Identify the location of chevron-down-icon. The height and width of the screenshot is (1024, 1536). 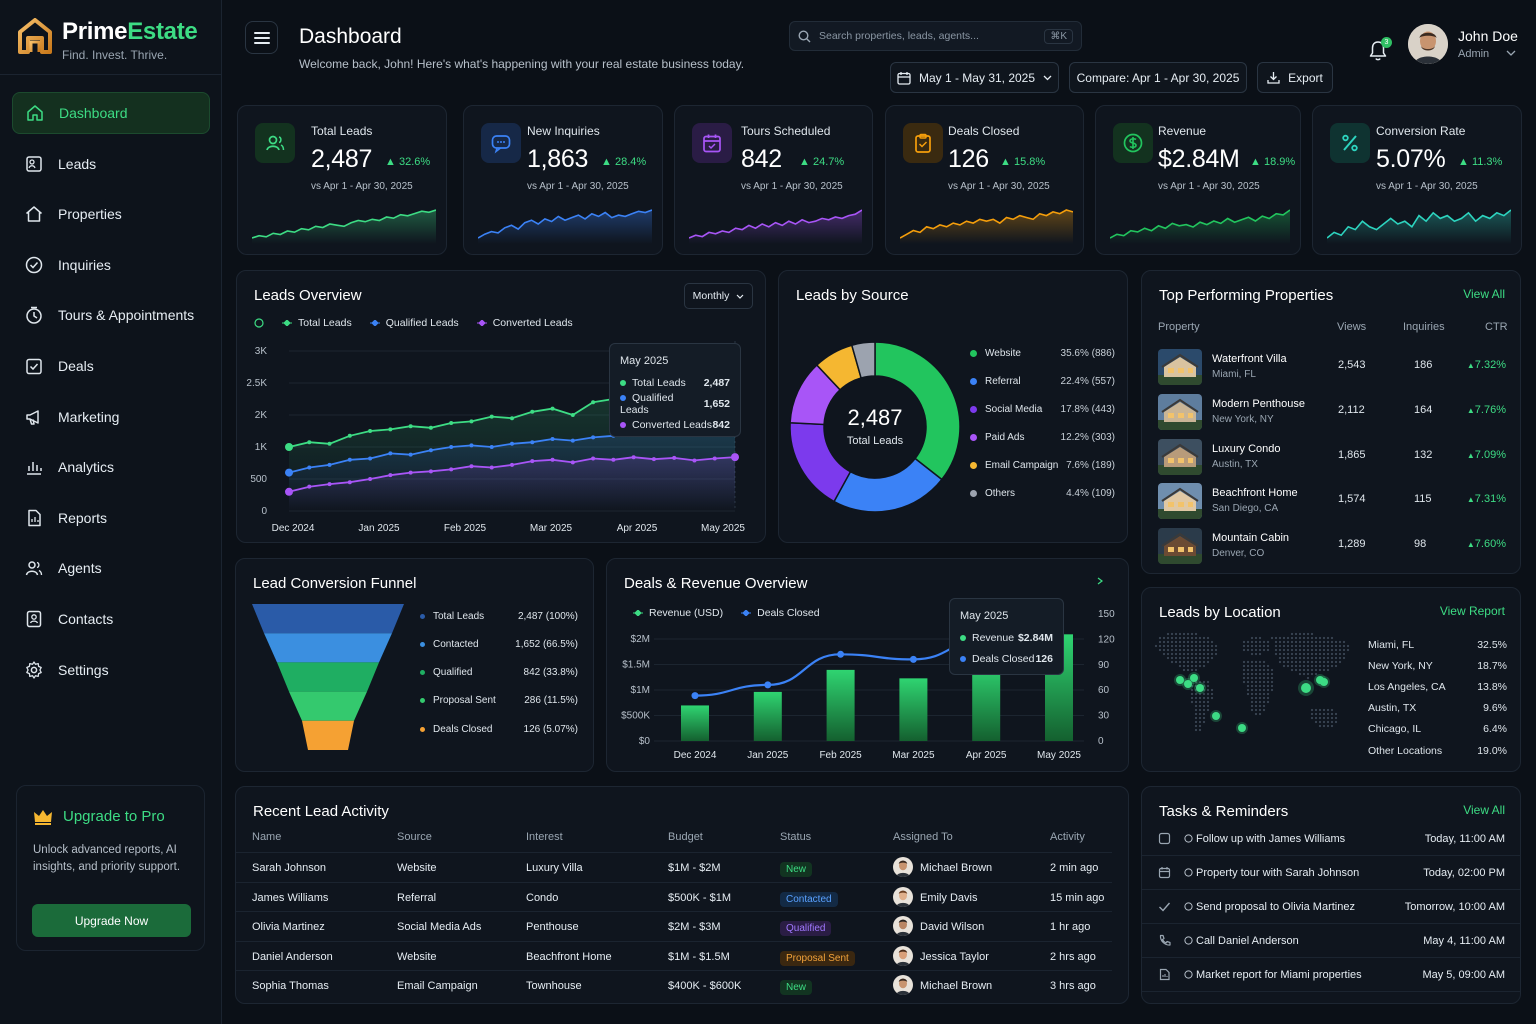
(1511, 53).